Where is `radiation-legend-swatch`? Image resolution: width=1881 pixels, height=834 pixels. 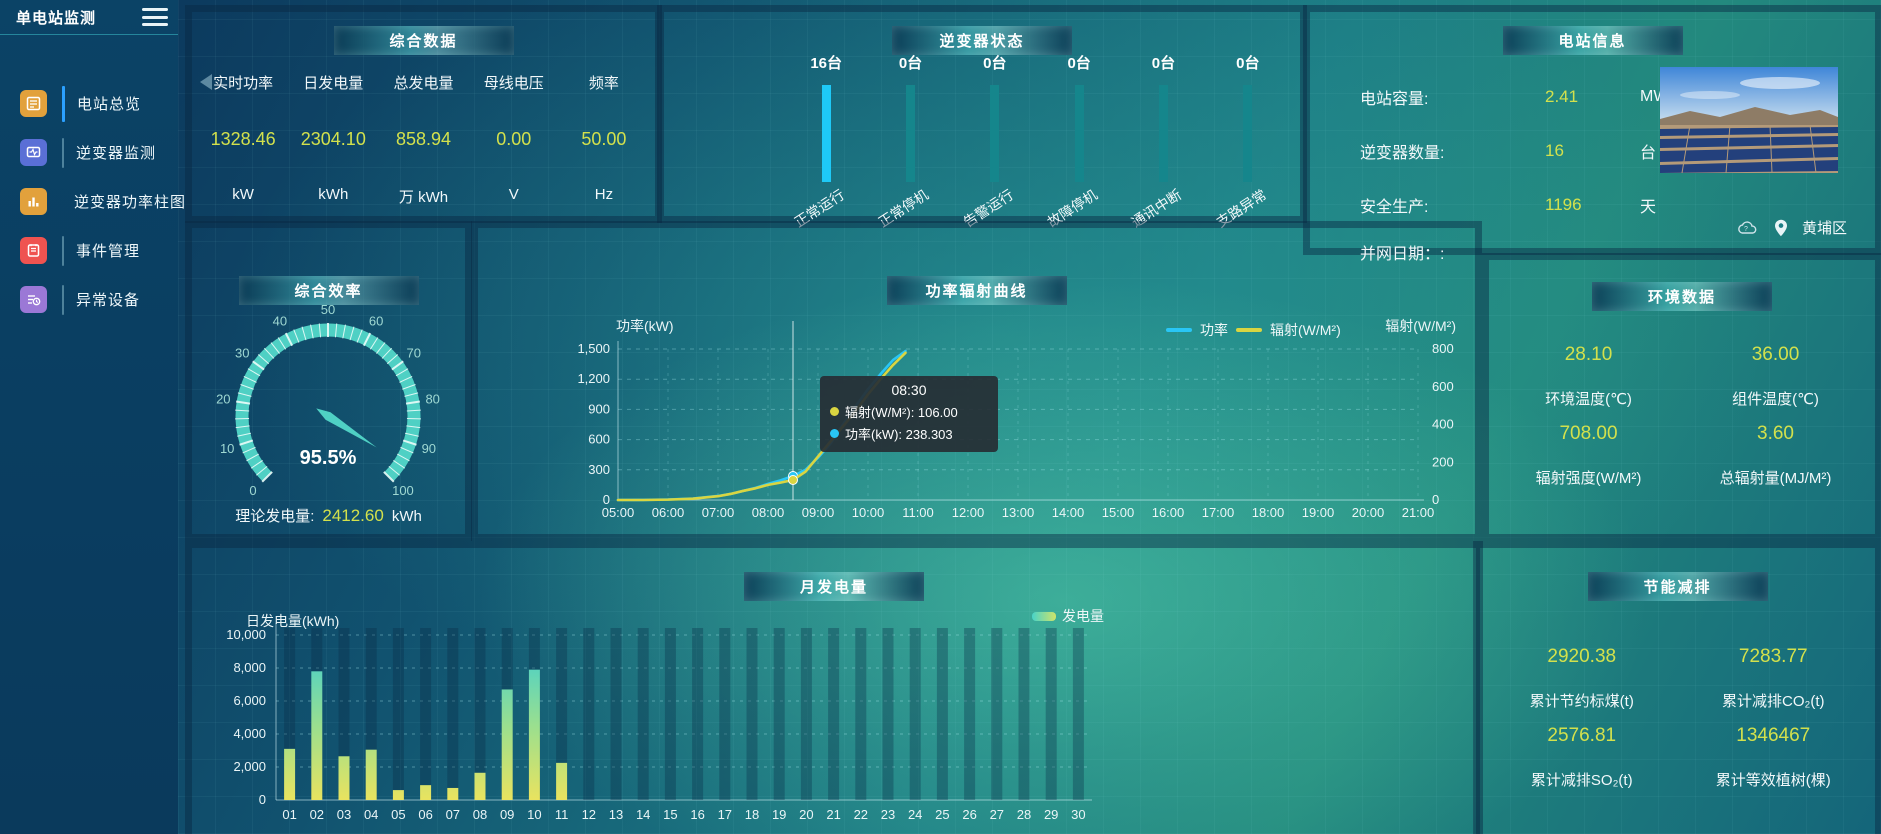 radiation-legend-swatch is located at coordinates (1249, 330).